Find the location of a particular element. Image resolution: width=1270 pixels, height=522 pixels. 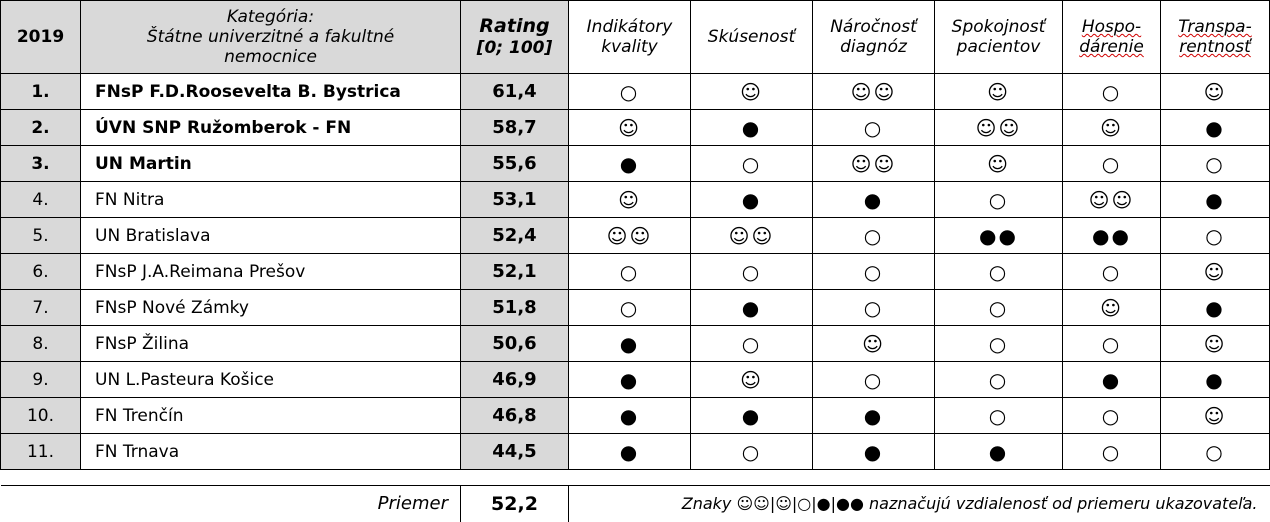

symbol-hospodarenie: ☺☺ is located at coordinates (1111, 199).